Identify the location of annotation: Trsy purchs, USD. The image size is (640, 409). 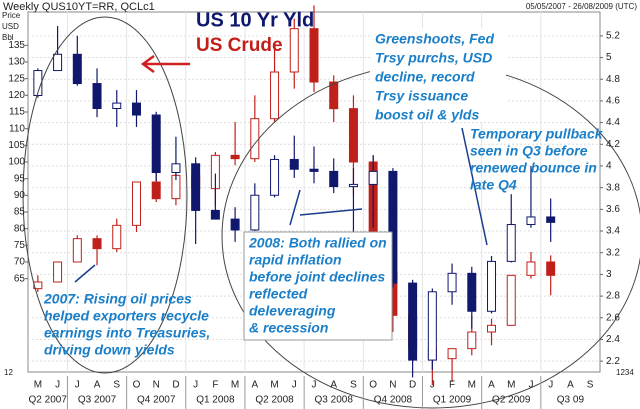
(433, 58).